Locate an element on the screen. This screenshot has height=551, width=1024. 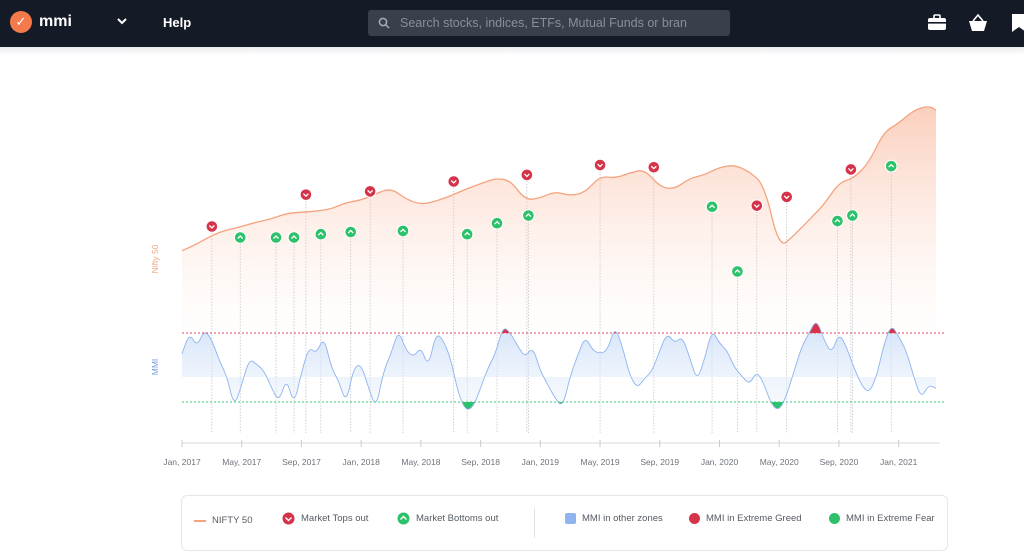
x-tick-label: May, 2019 is located at coordinates (600, 462).